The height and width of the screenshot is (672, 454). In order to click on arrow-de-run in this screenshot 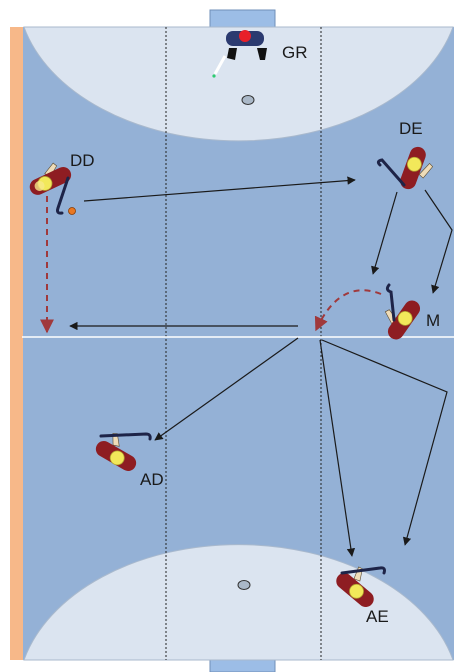, I will do `click(438, 241)`.